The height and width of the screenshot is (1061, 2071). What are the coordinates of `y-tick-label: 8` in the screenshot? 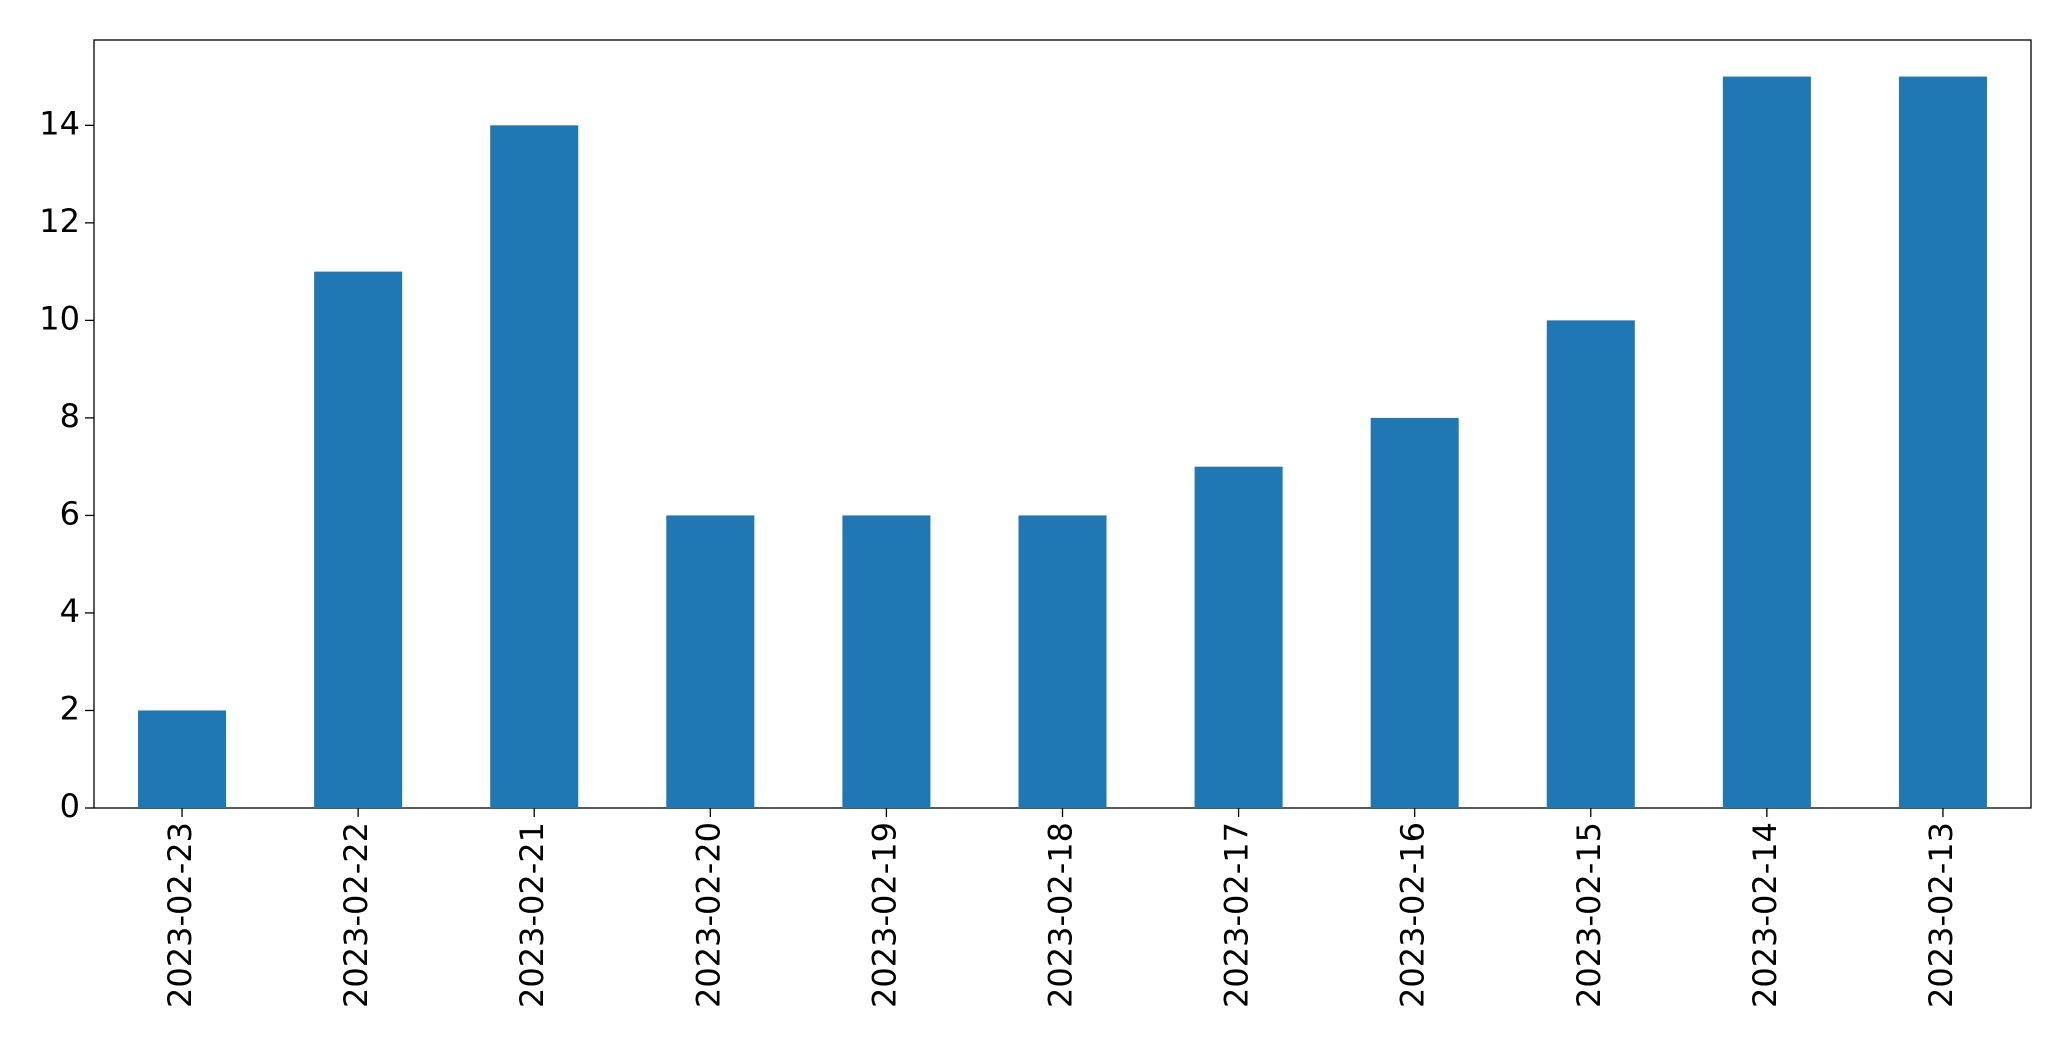 It's located at (70, 416).